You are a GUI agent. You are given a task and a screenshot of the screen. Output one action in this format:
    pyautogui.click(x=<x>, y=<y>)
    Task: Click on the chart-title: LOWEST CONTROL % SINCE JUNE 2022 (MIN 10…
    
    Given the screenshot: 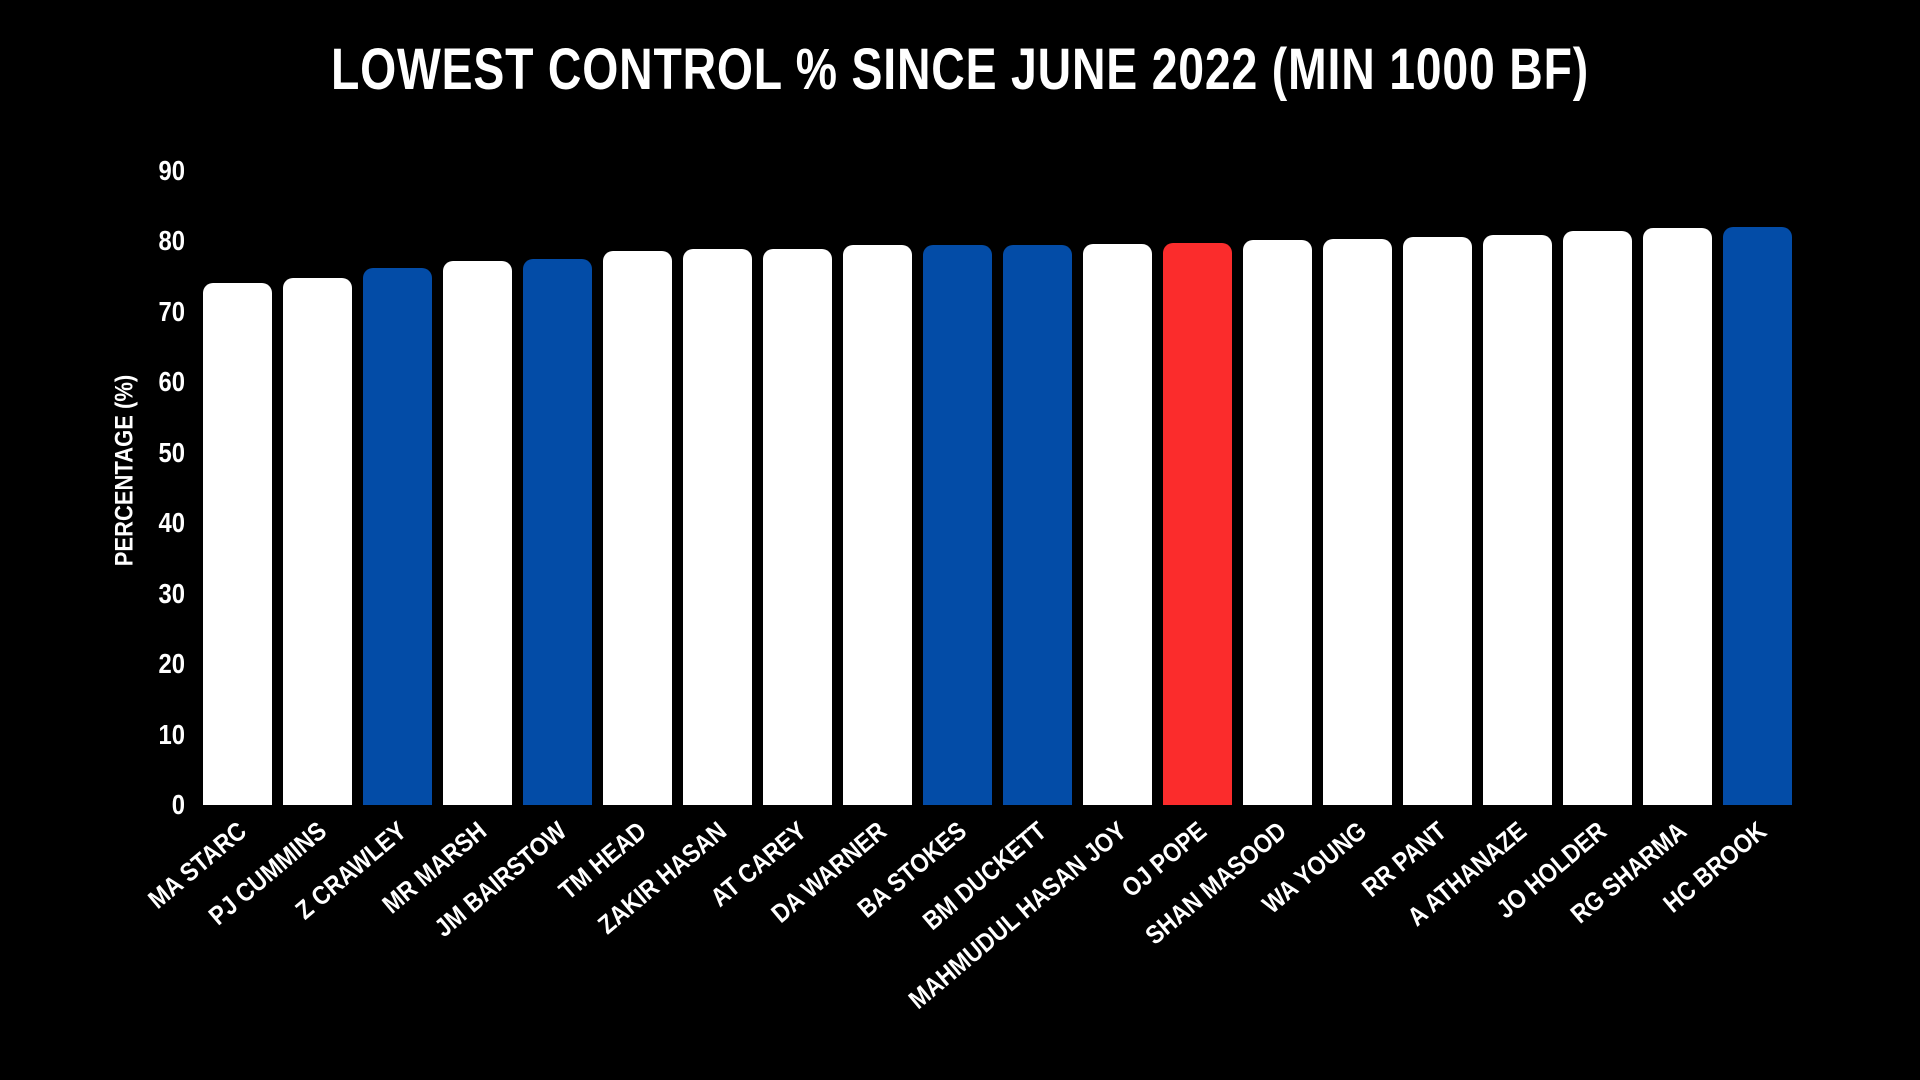 What is the action you would take?
    pyautogui.click(x=960, y=69)
    